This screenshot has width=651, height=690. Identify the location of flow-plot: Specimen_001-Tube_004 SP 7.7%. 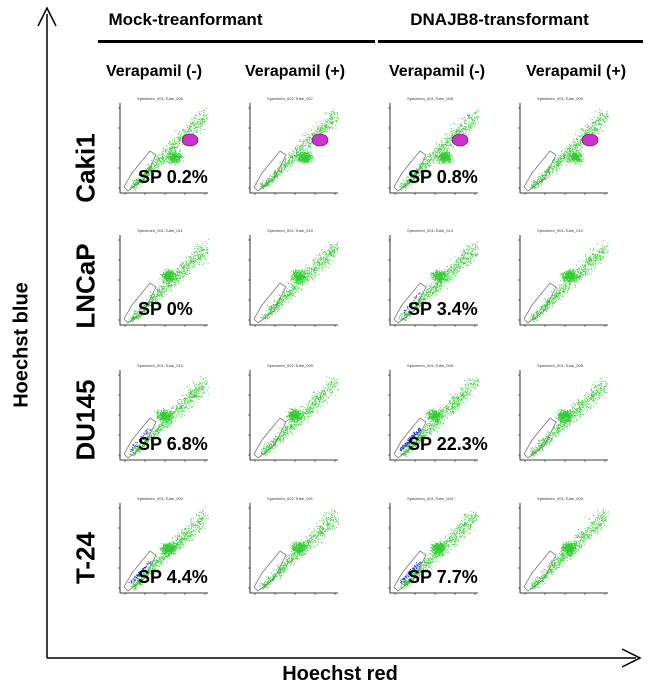
(430, 550).